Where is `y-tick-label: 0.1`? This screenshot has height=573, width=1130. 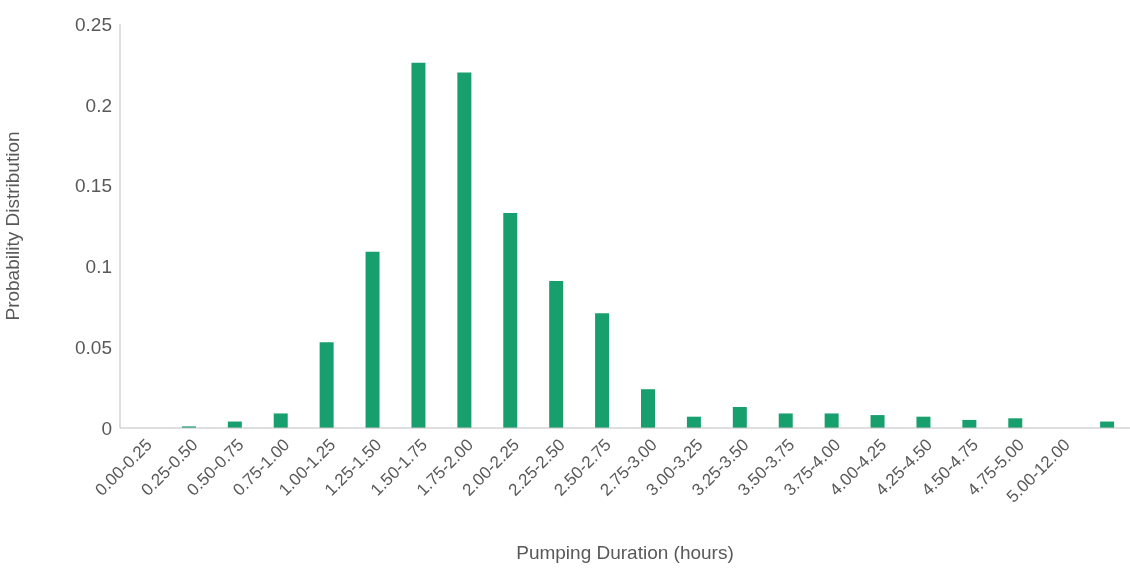
y-tick-label: 0.1 is located at coordinates (98, 267).